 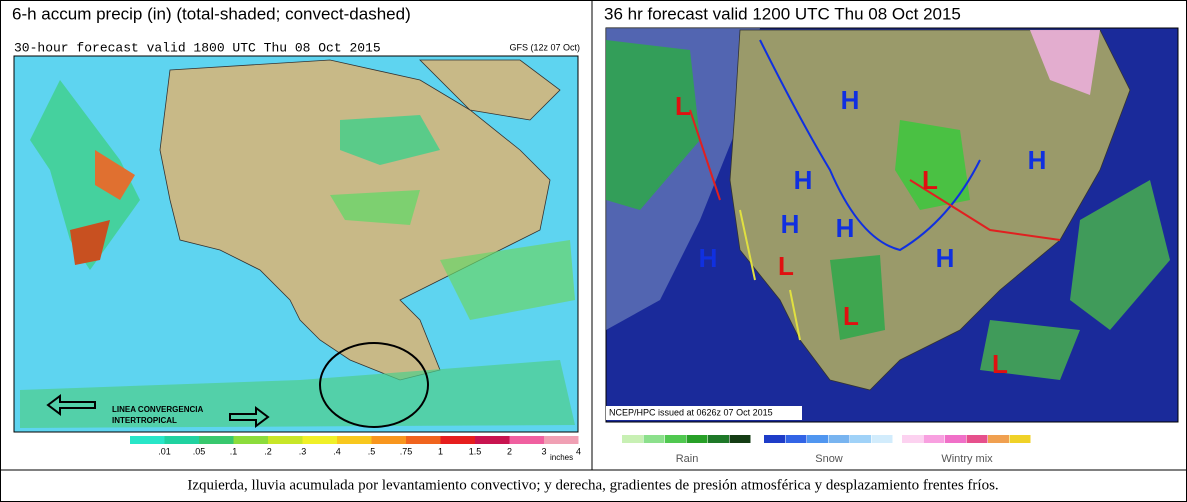 I want to click on legend-label: 3, so click(x=543, y=451).